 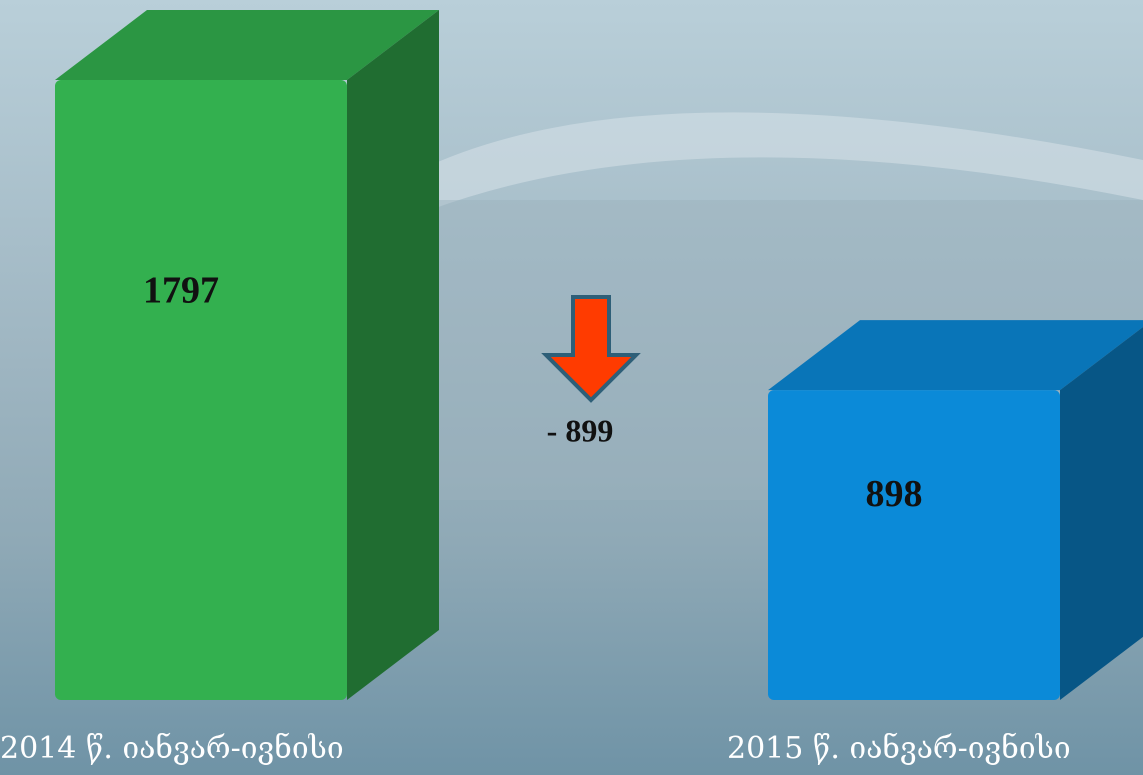 I want to click on data-label: 1797, so click(x=181, y=291).